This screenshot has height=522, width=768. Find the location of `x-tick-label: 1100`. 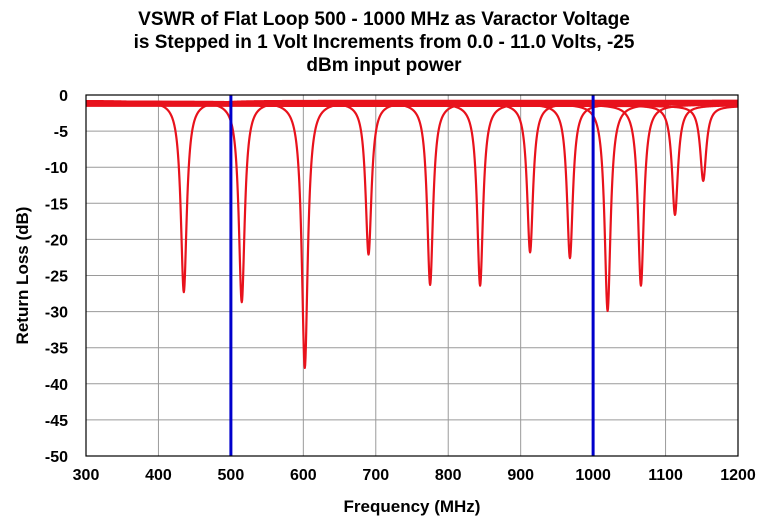

x-tick-label: 1100 is located at coordinates (665, 475).